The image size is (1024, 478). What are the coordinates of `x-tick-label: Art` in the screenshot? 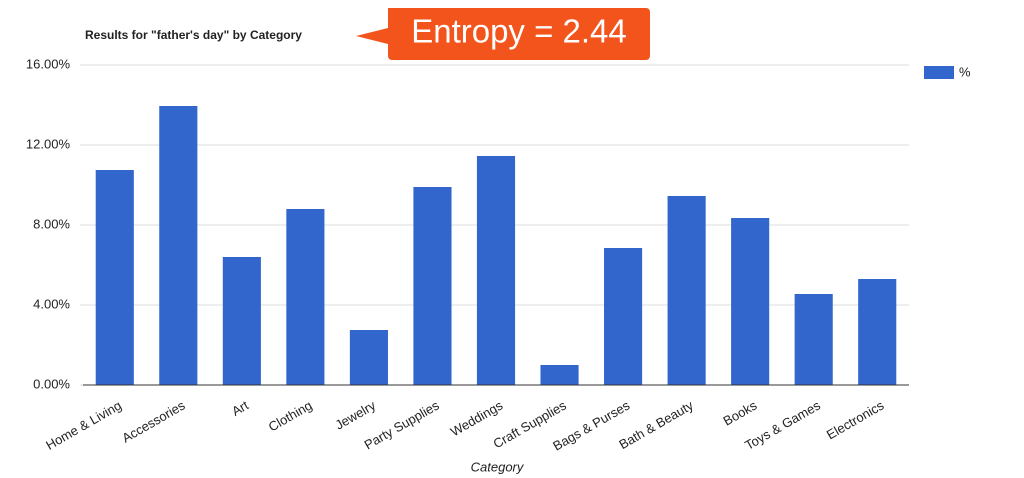 It's located at (240, 407).